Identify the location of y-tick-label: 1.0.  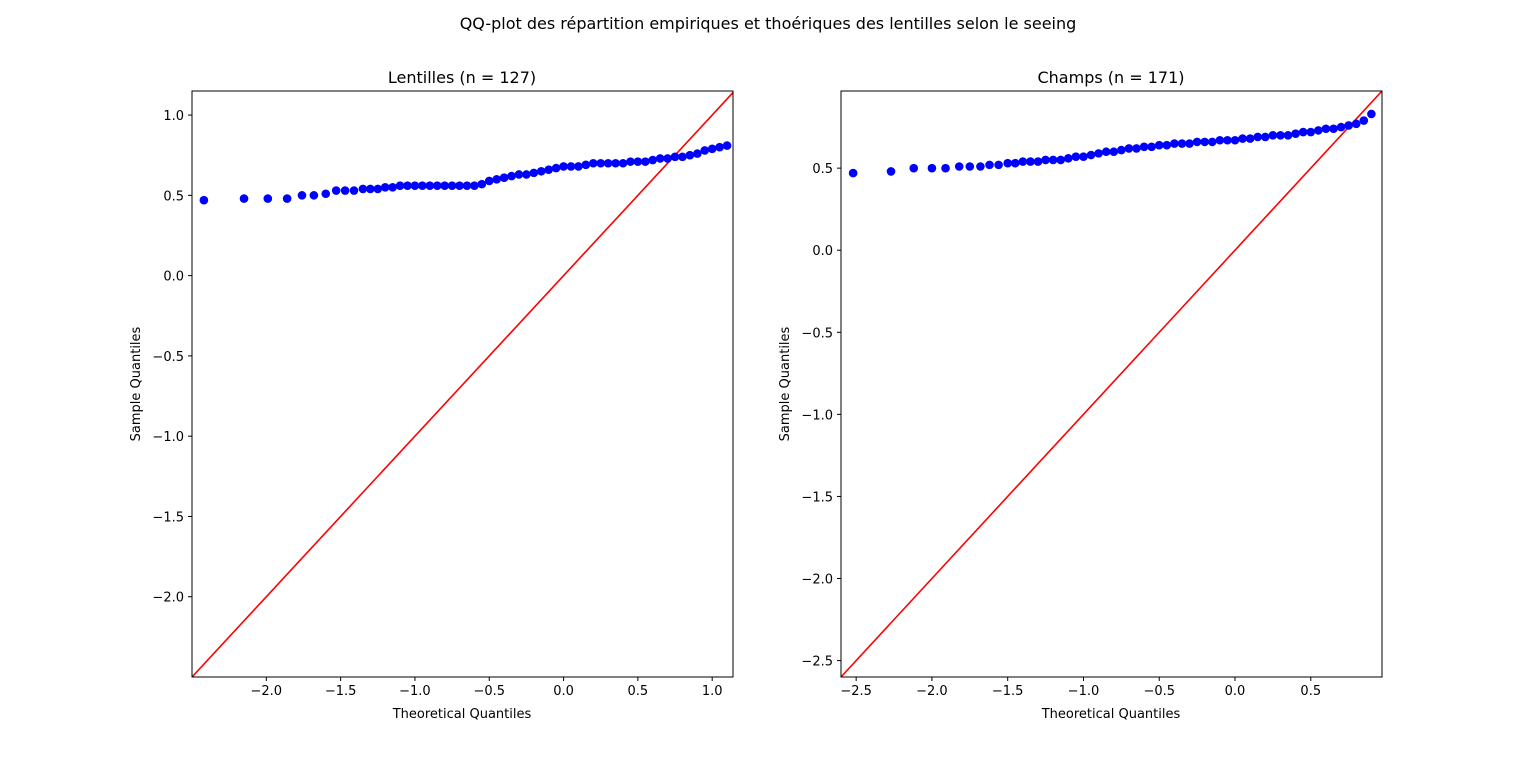
(173, 116).